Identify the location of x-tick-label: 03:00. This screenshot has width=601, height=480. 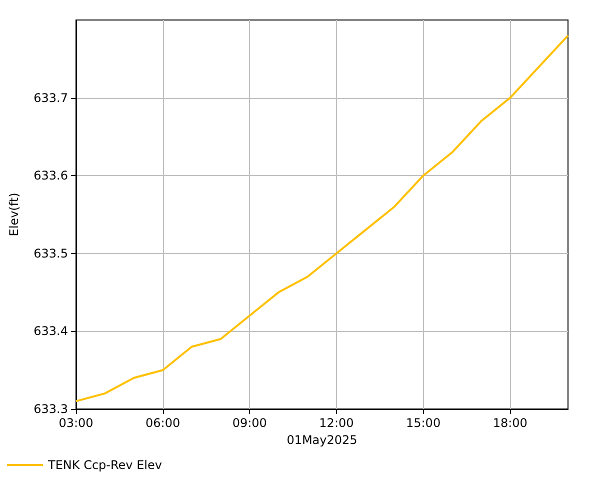
(76, 423).